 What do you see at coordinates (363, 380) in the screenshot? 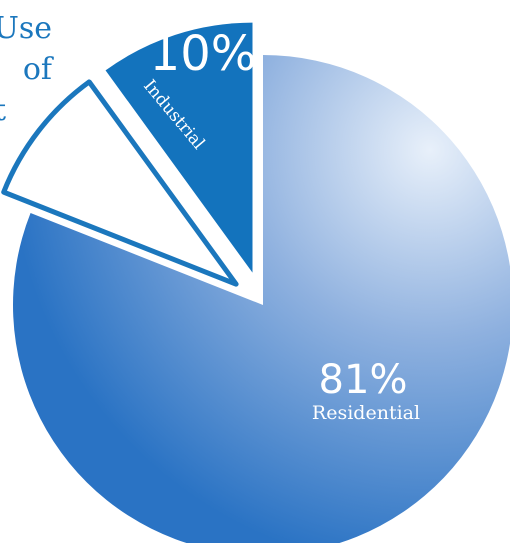
I see `value-label-residential: 81%` at bounding box center [363, 380].